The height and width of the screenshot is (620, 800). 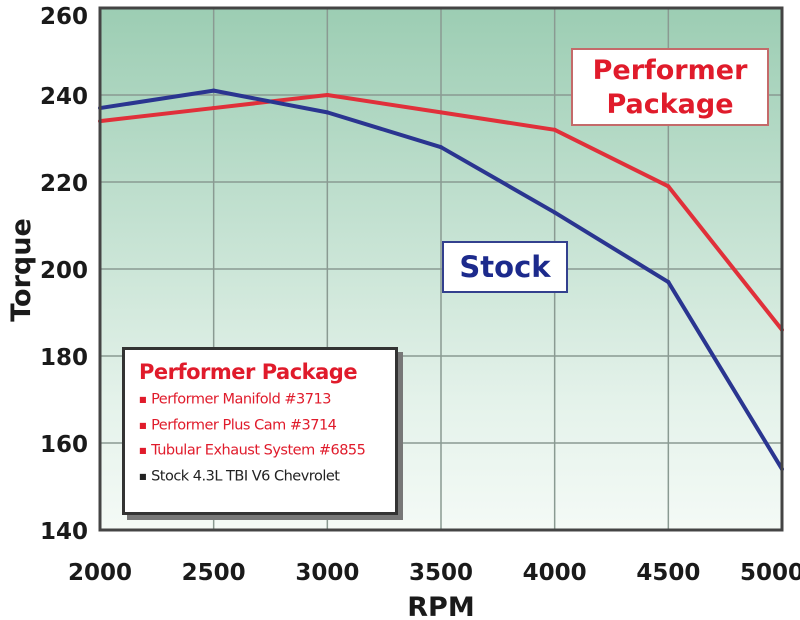 I want to click on stock-annotation: Stock, so click(x=505, y=267).